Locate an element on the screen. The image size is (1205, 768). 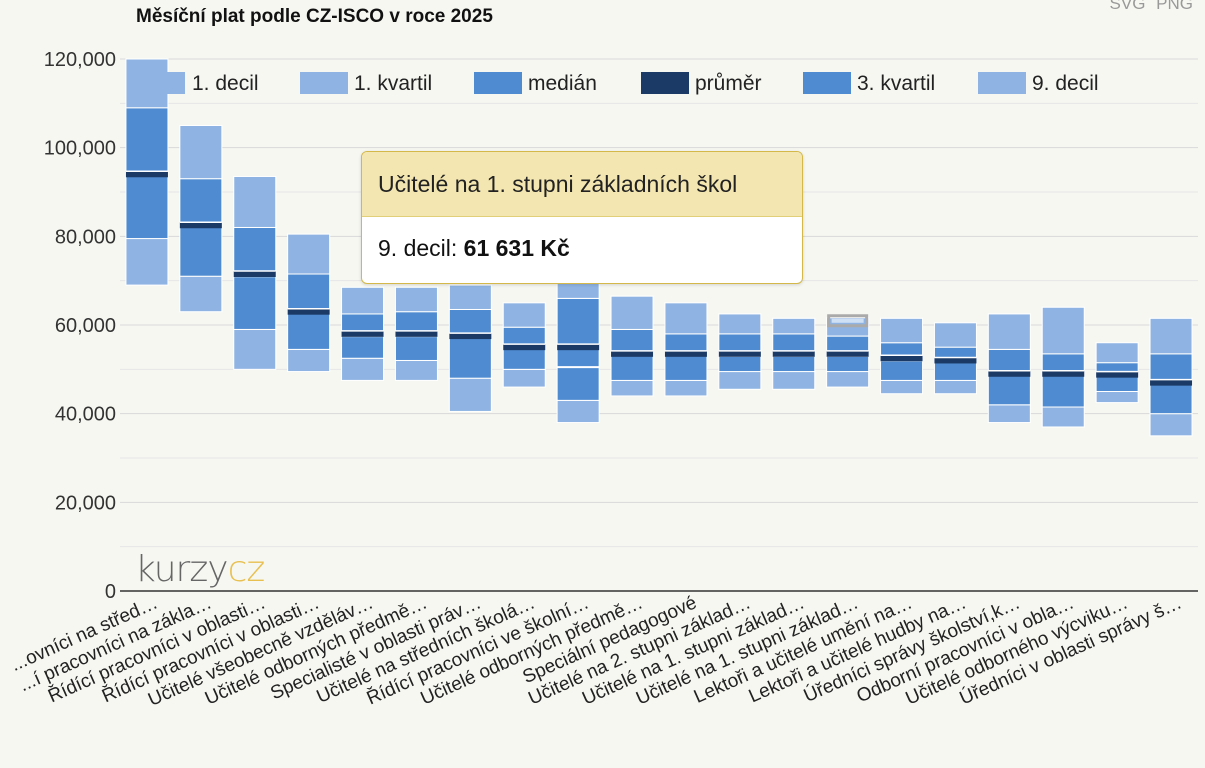
legend-label: 1. kvartil is located at coordinates (393, 83).